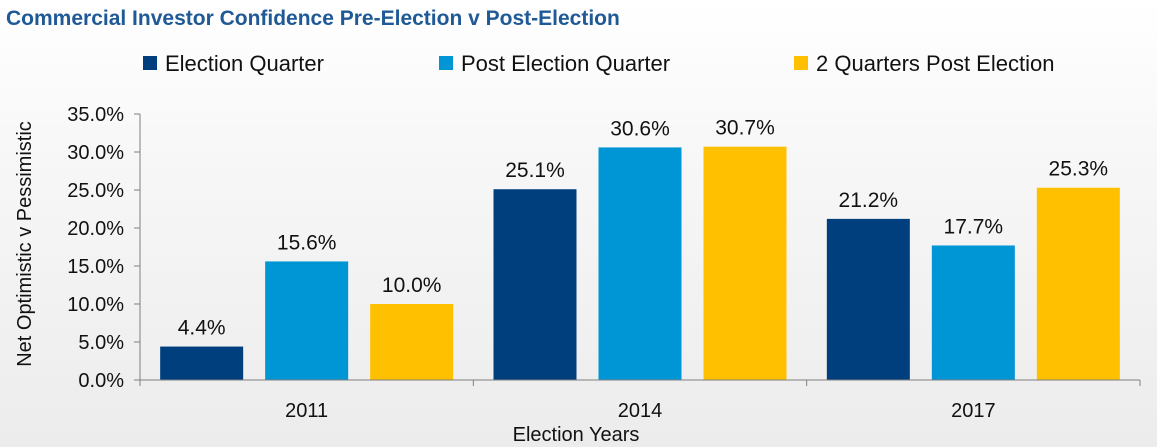 The height and width of the screenshot is (447, 1157). Describe the element at coordinates (202, 328) in the screenshot. I see `data-label-2011-election-quarter: 4.4%` at that location.